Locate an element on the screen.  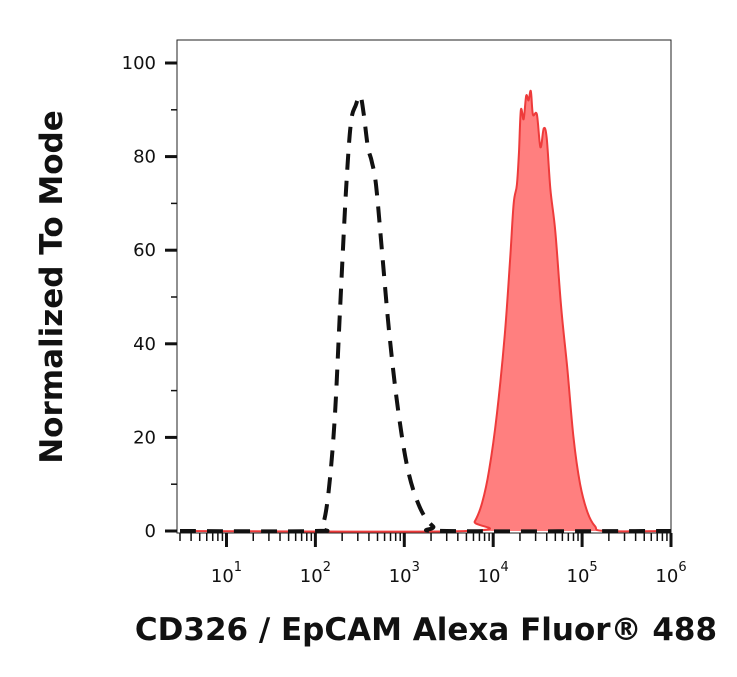
x-axis-title: CD326 / EpCAM Alexa Fluor® 488 is located at coordinates (426, 630).